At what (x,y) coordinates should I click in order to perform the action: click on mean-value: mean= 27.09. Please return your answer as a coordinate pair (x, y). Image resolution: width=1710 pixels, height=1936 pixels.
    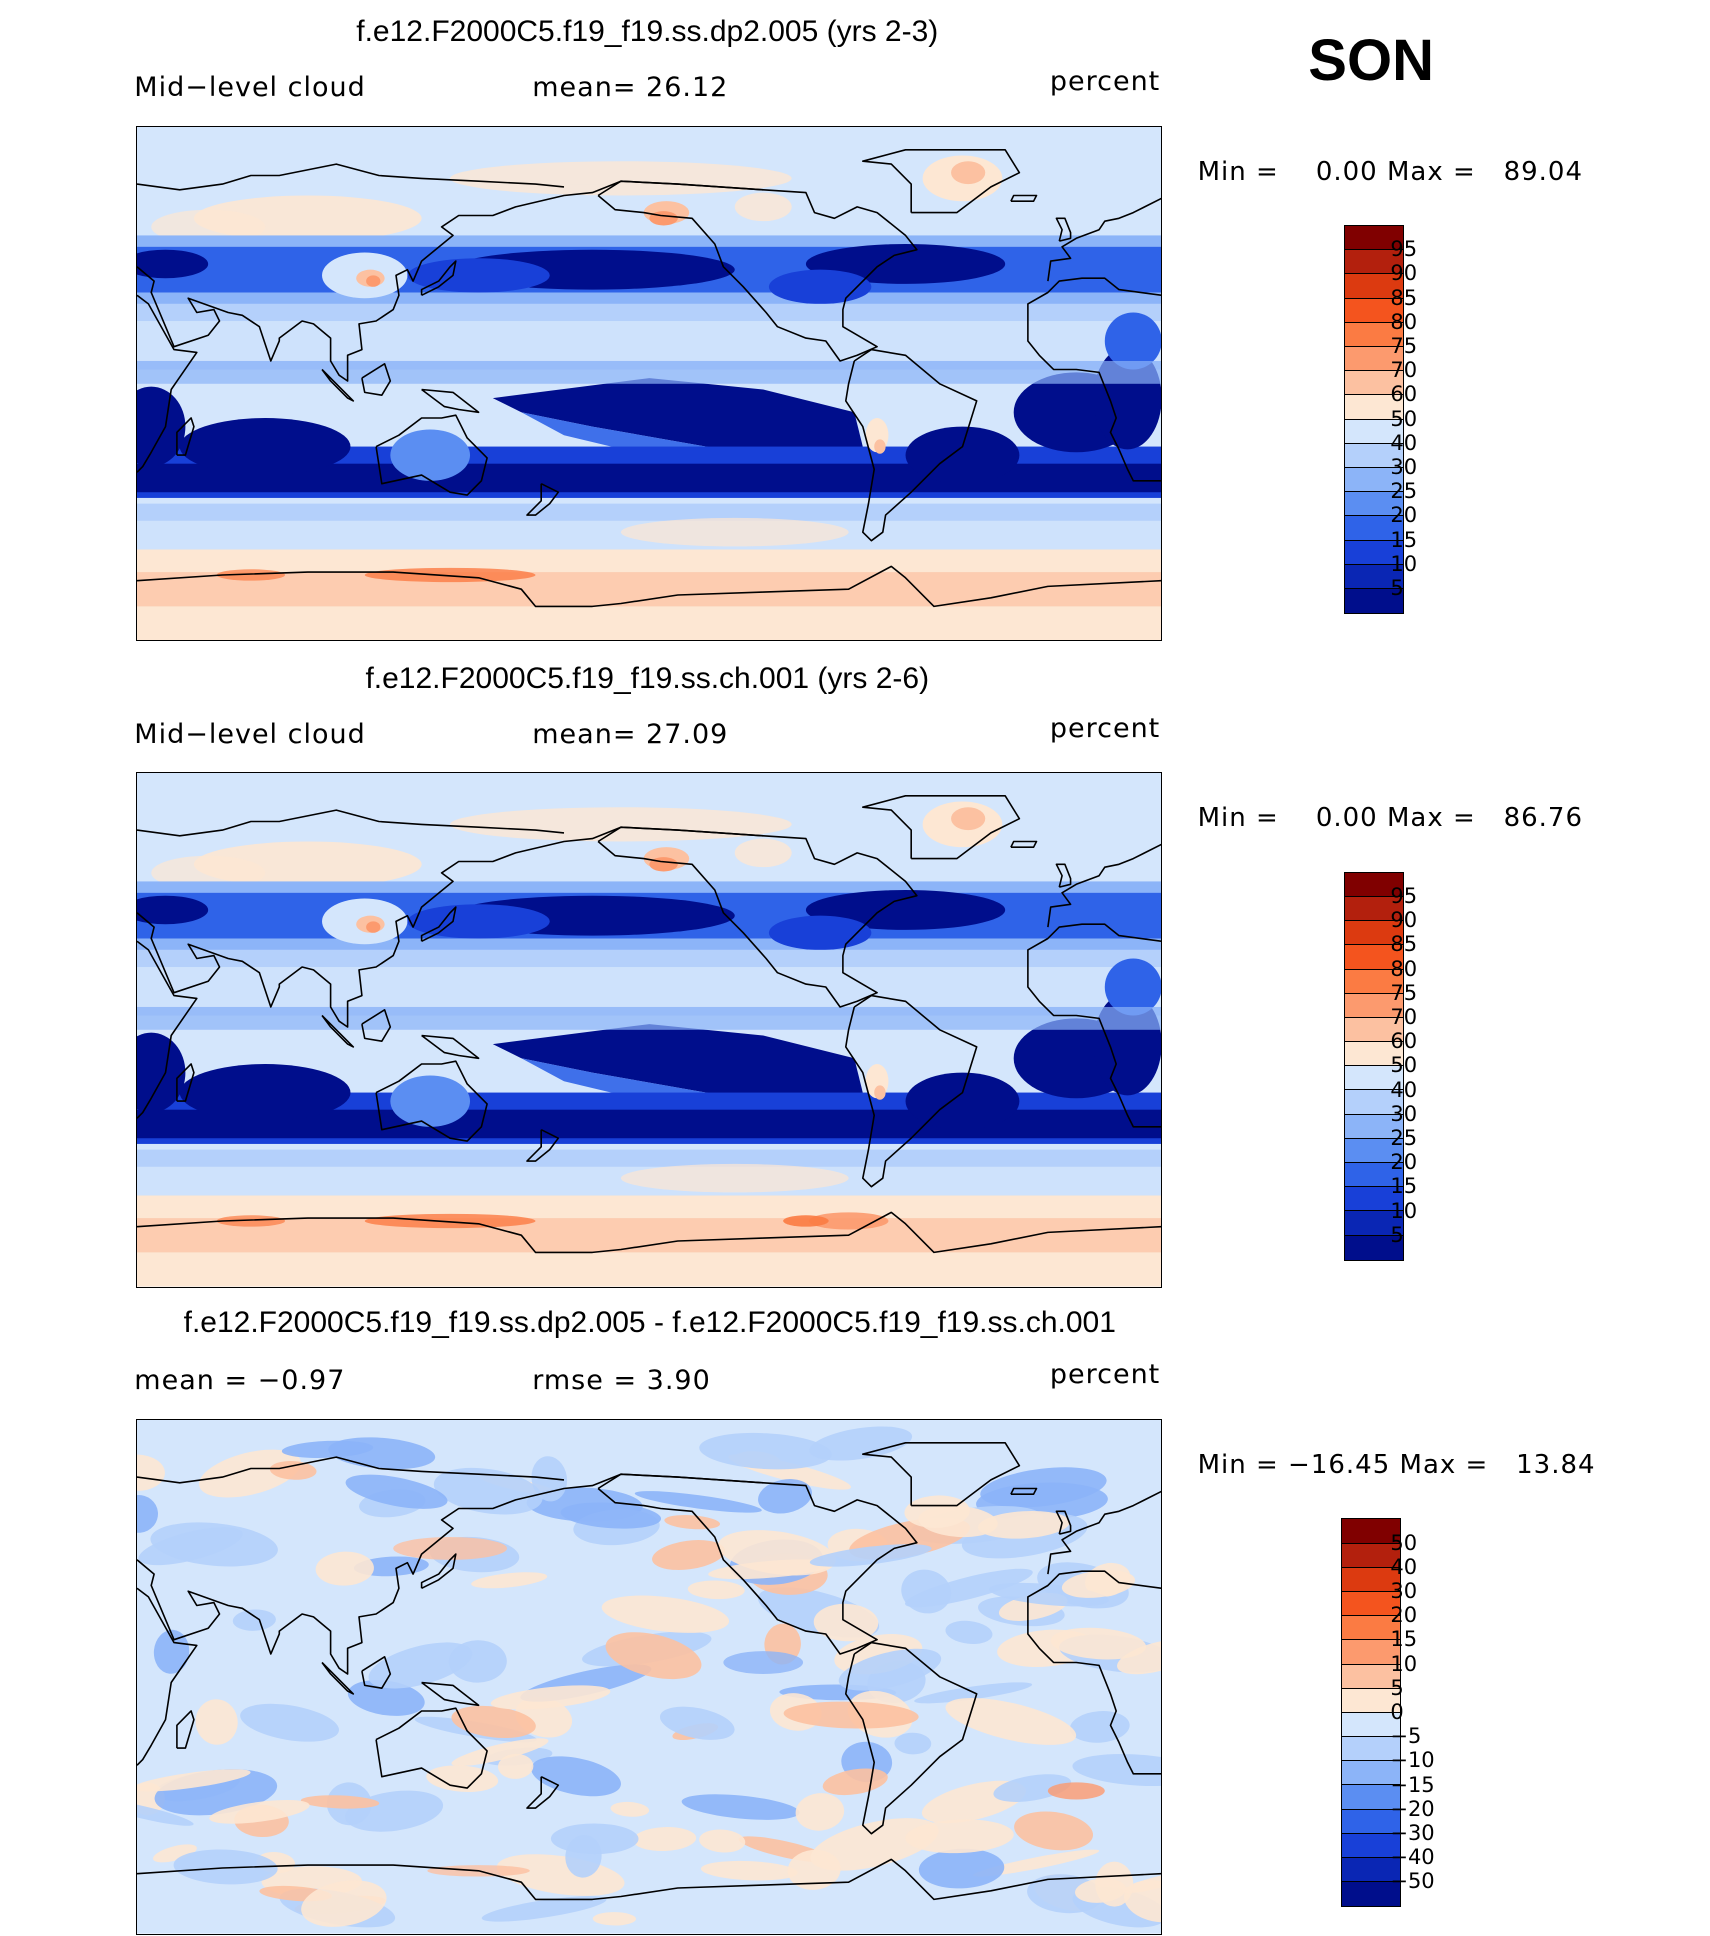
    Looking at the image, I should click on (630, 734).